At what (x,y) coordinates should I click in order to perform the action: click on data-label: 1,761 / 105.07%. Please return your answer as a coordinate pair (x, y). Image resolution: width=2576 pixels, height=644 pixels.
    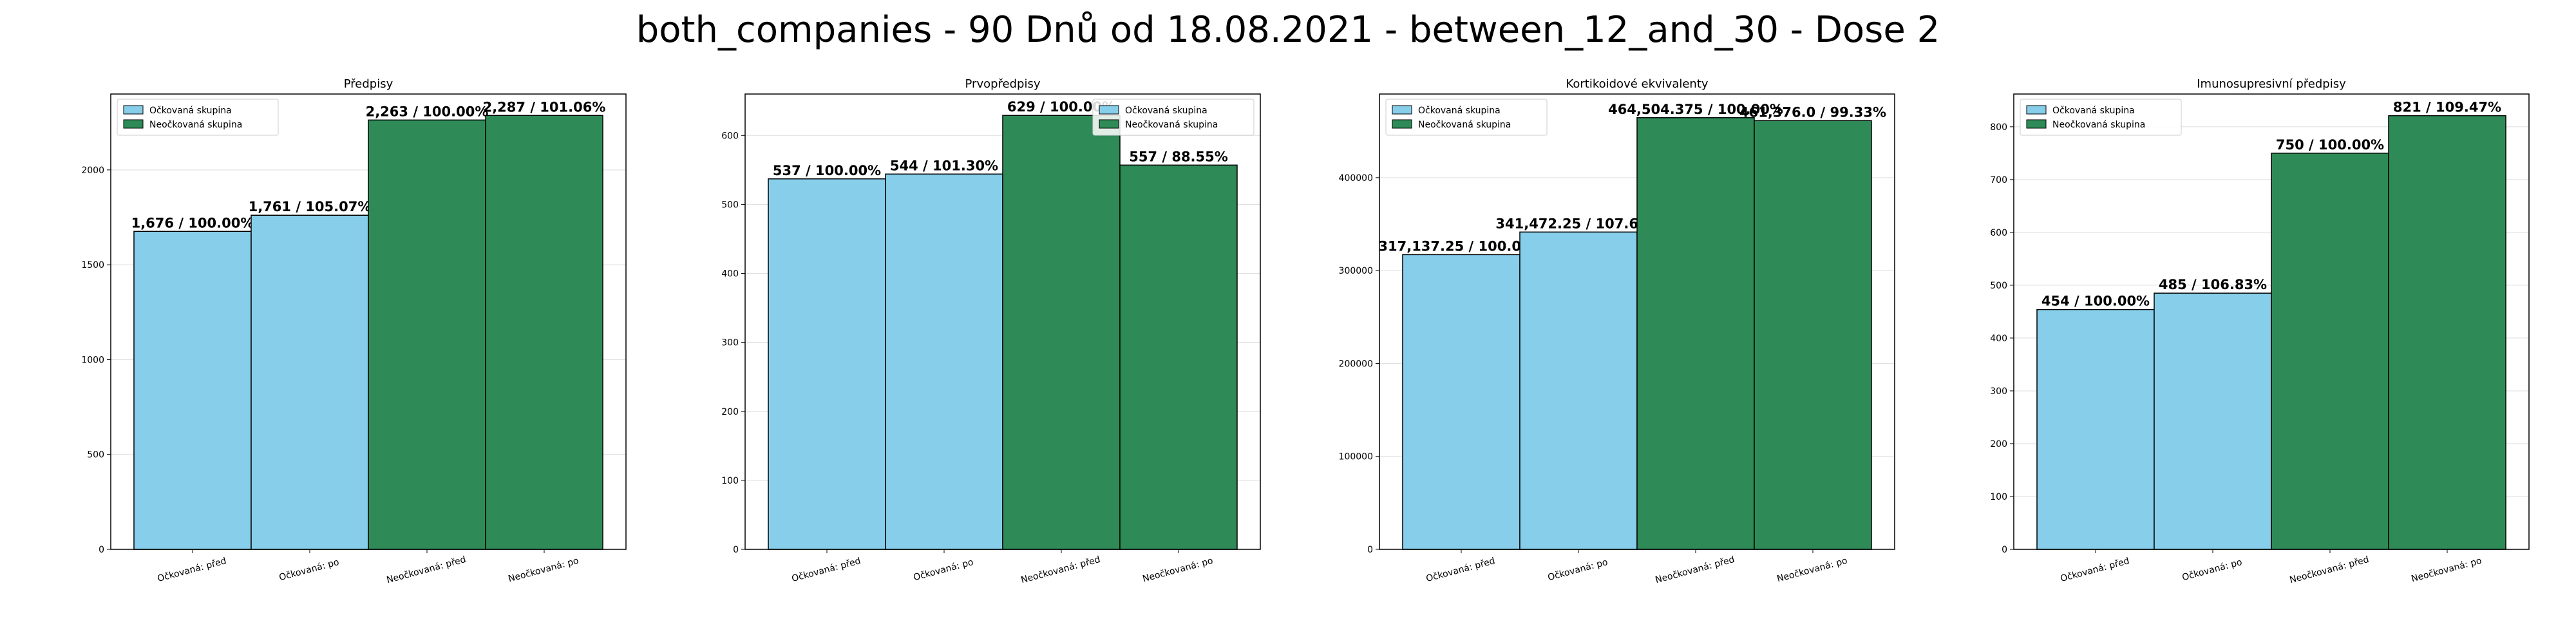
    Looking at the image, I should click on (310, 207).